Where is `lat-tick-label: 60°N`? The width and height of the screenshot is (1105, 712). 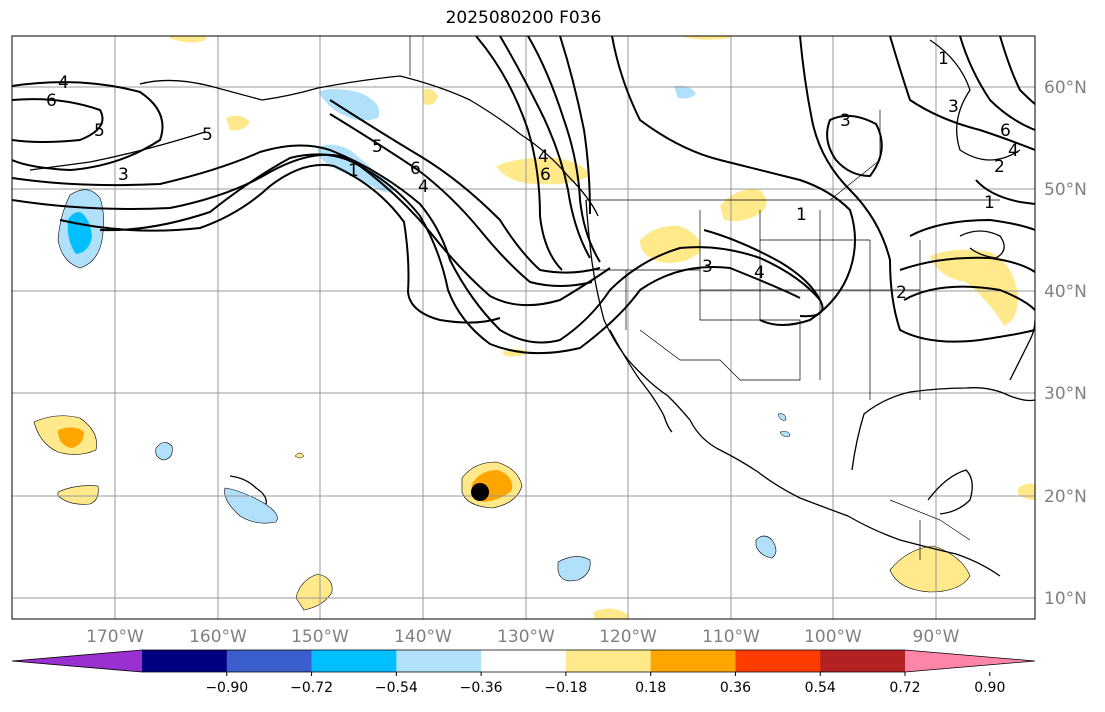
lat-tick-label: 60°N is located at coordinates (1065, 88).